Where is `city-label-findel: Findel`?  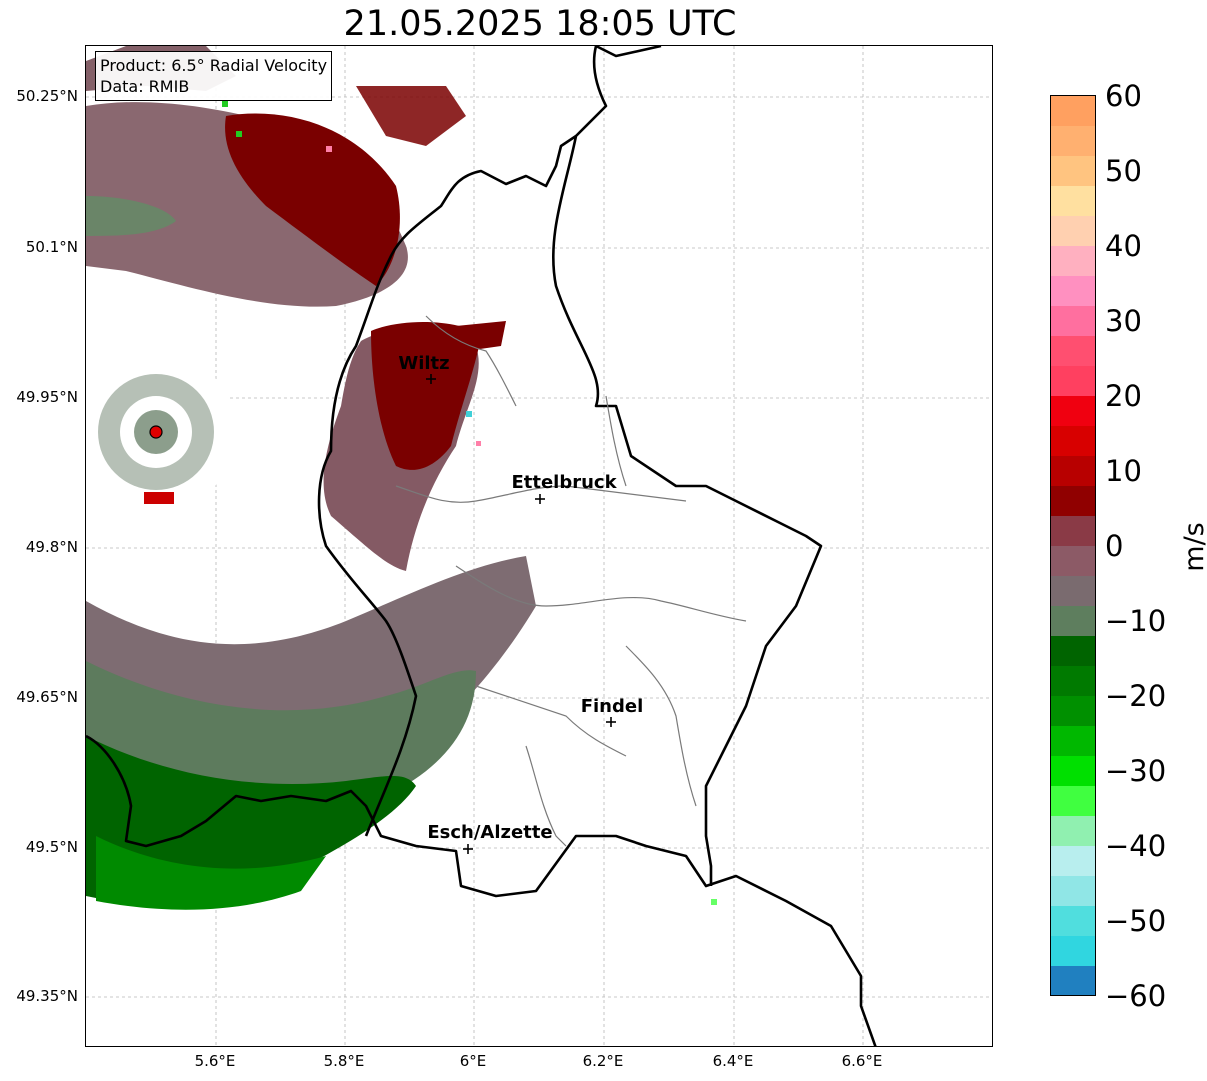
city-label-findel: Findel is located at coordinates (612, 706).